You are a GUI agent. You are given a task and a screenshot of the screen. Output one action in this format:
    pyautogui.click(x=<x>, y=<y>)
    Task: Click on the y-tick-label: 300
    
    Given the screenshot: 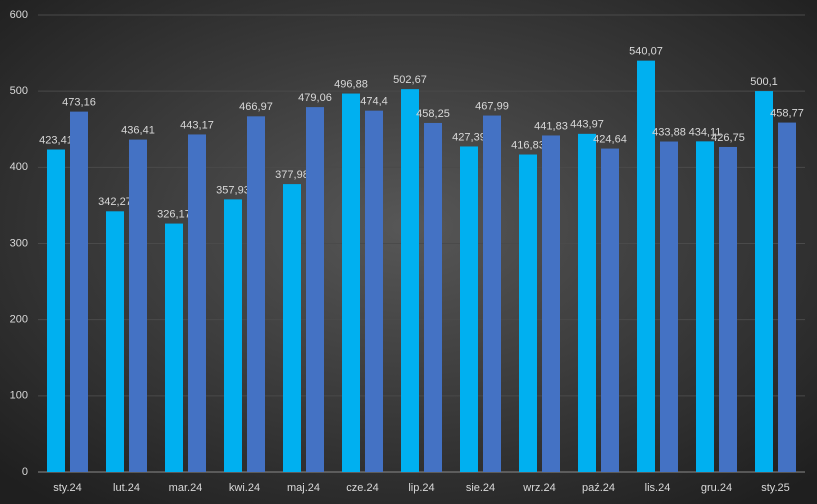 What is the action you would take?
    pyautogui.click(x=19, y=243)
    